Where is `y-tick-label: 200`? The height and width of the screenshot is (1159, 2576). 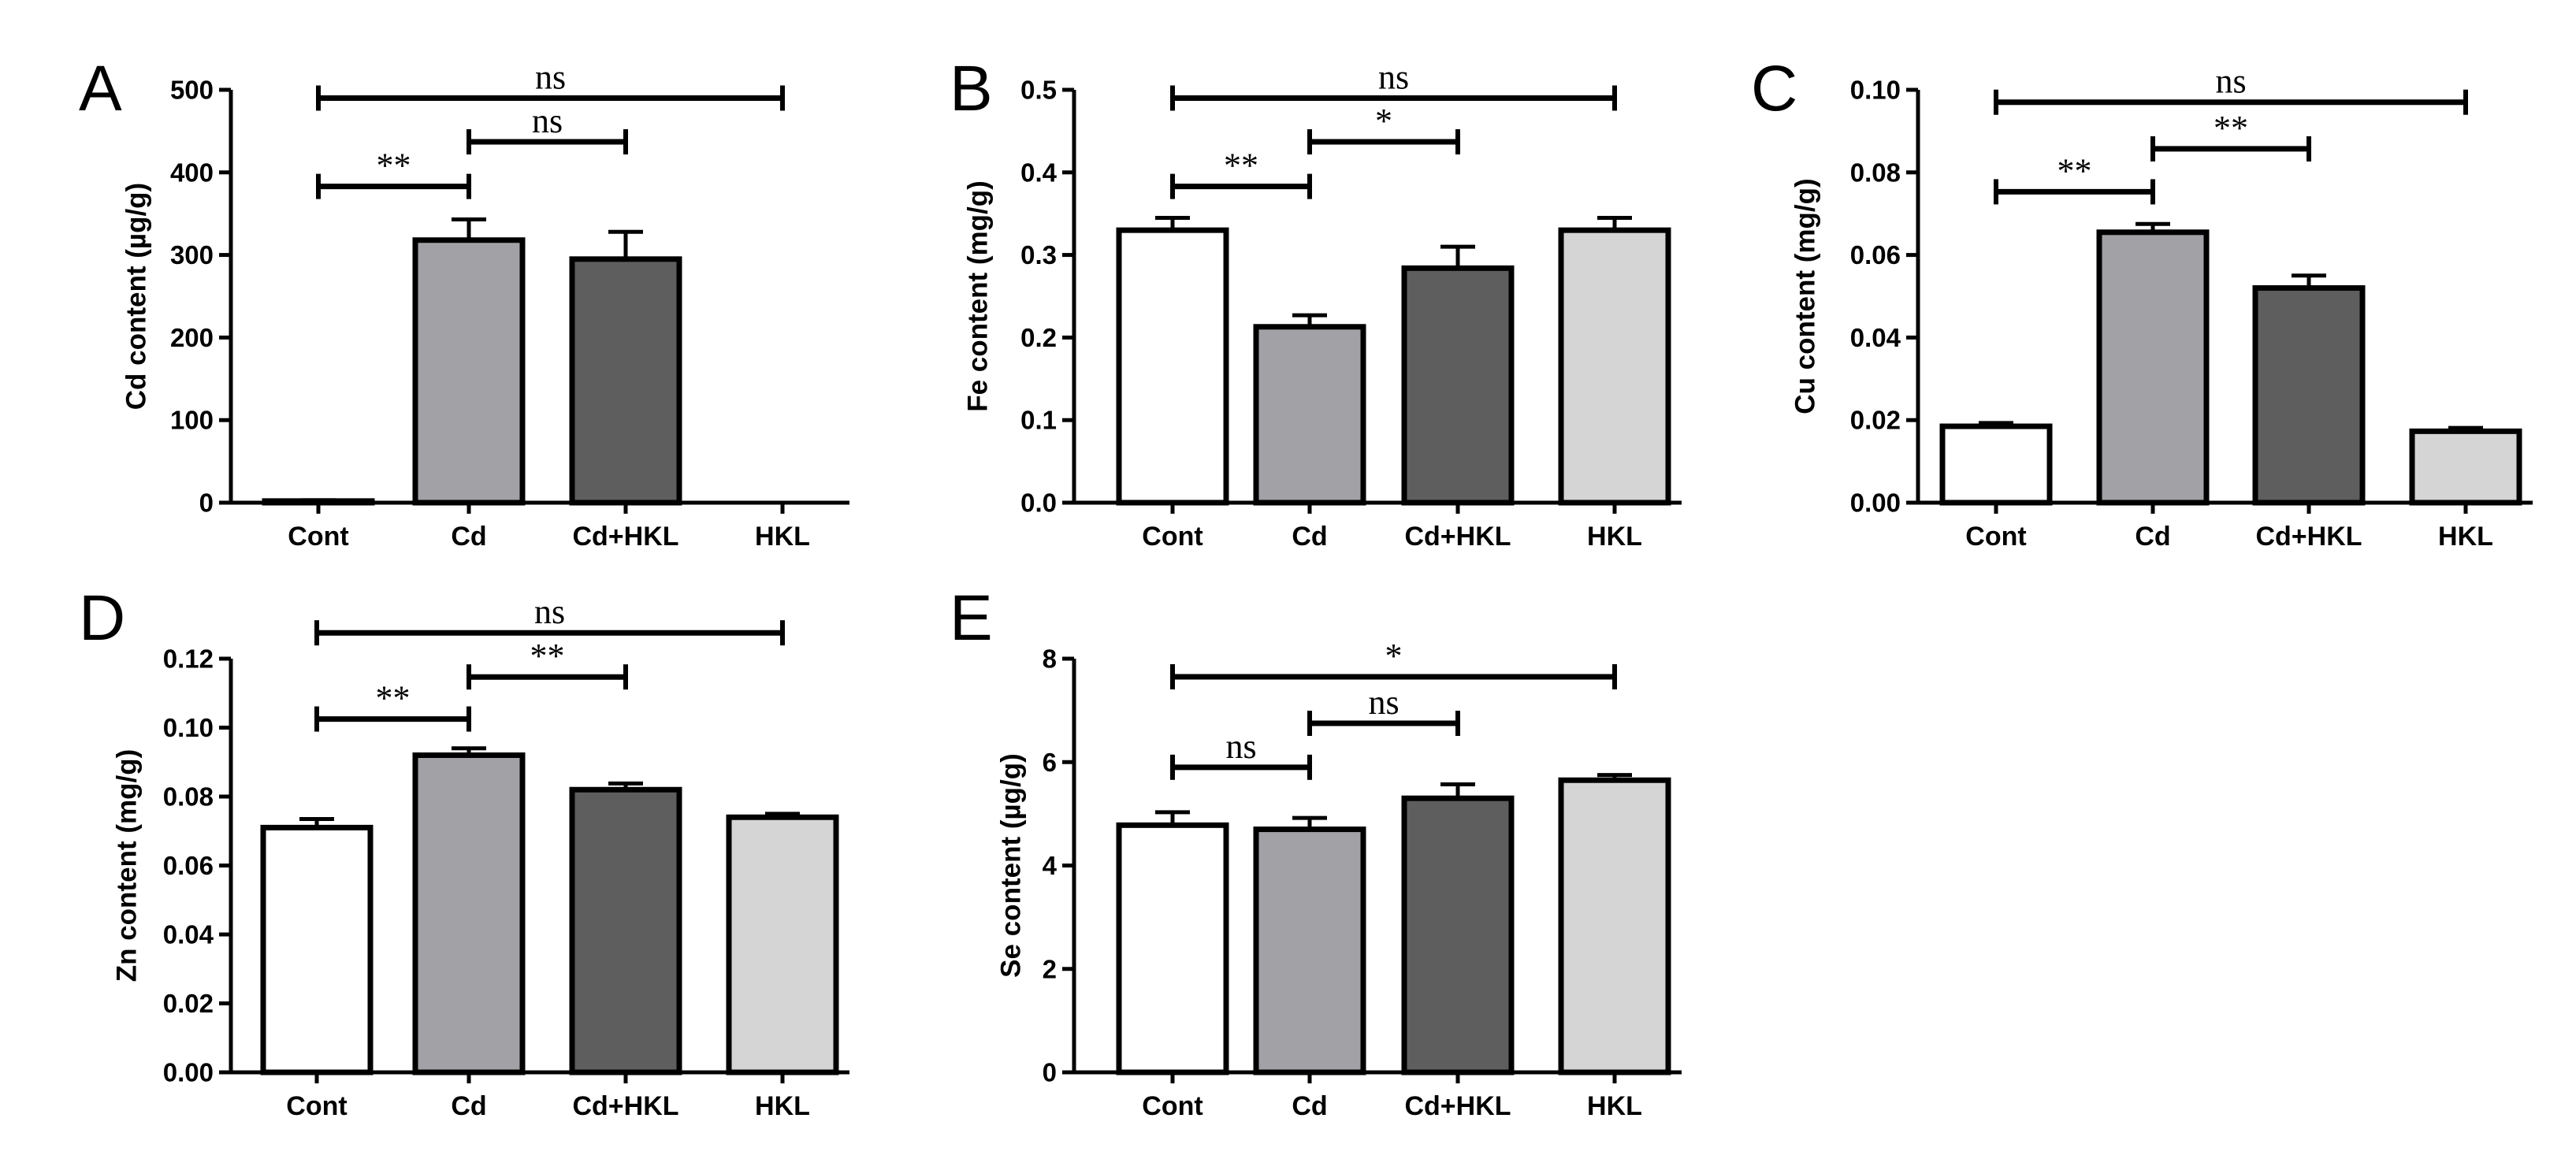 y-tick-label: 200 is located at coordinates (192, 337).